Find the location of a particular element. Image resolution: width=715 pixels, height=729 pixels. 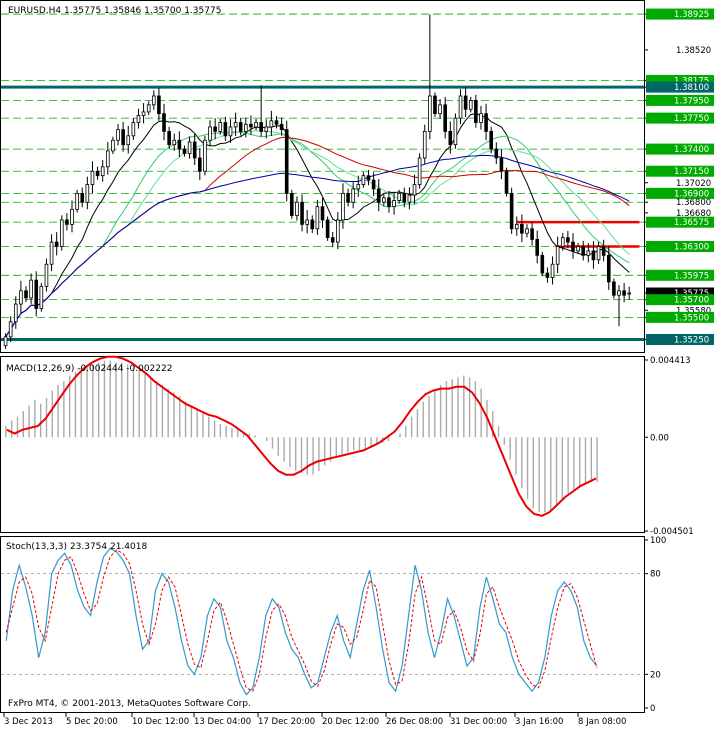

price-label: 1.35500 is located at coordinates (691, 318).